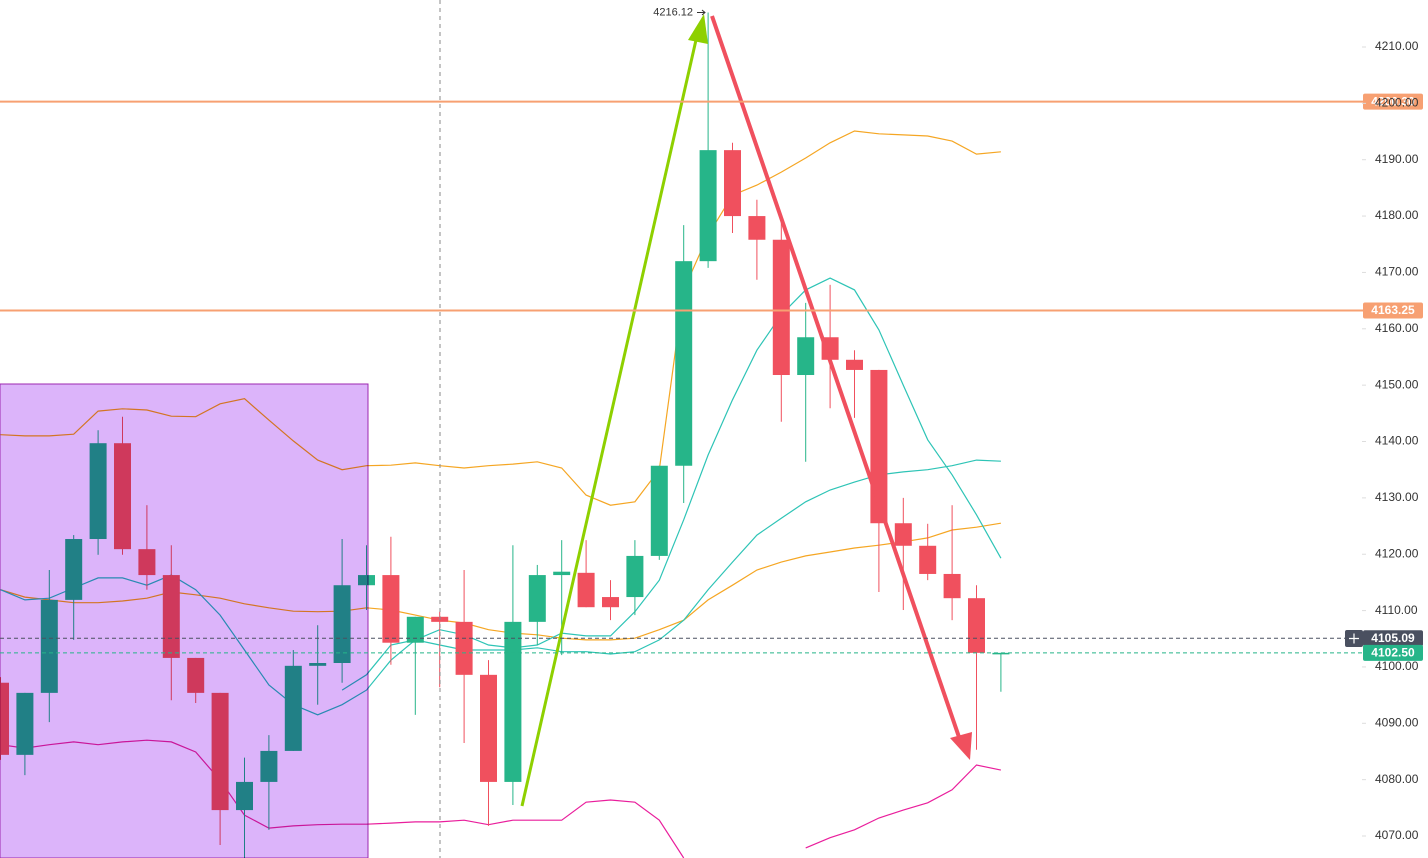 This screenshot has height=858, width=1428. I want to click on price-tag-label: 4102.50, so click(1393, 653).